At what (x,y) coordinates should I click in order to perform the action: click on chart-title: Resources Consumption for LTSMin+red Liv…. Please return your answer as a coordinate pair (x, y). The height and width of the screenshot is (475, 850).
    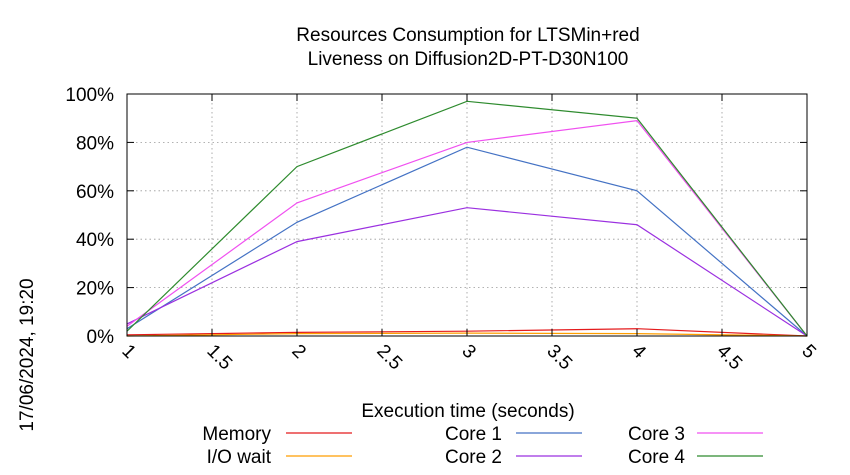
    Looking at the image, I should click on (467, 47).